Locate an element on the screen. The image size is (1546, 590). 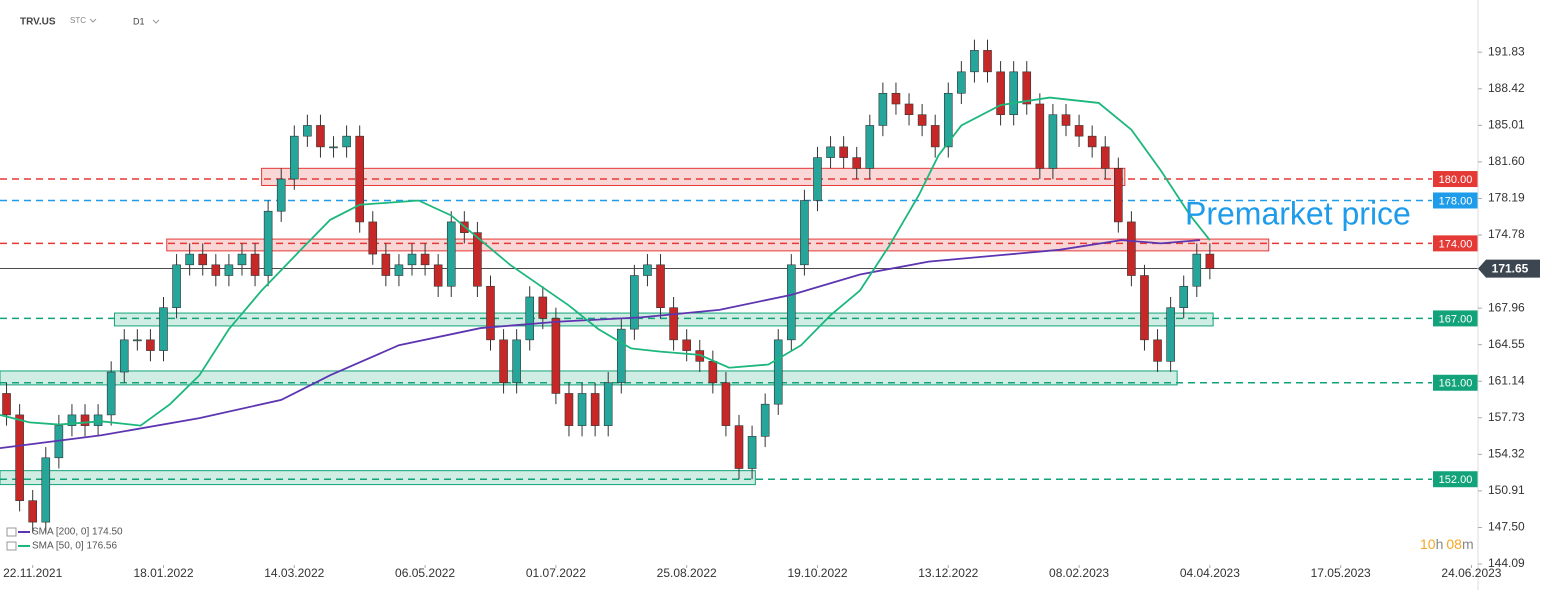
interval-dropdown is located at coordinates (156, 21).